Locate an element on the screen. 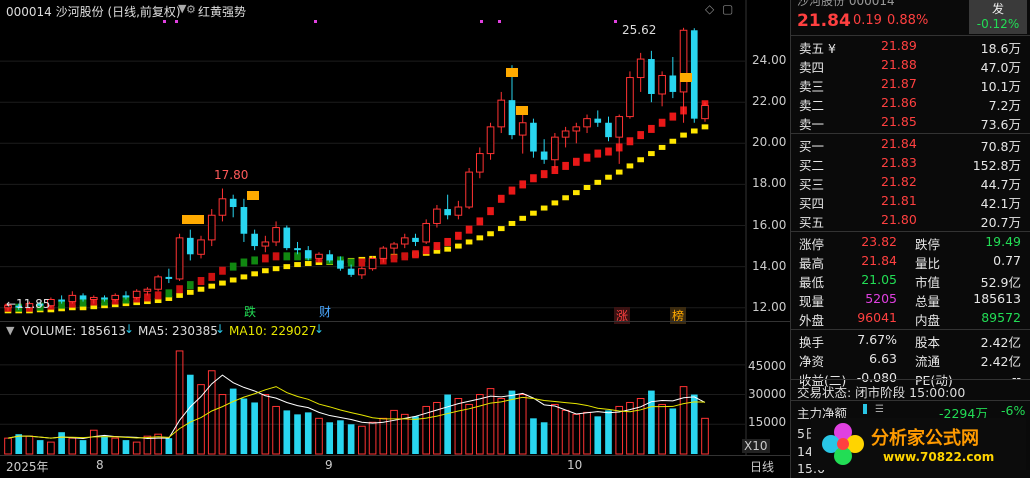  ask-label: 卖五 ¥ is located at coordinates (817, 48).